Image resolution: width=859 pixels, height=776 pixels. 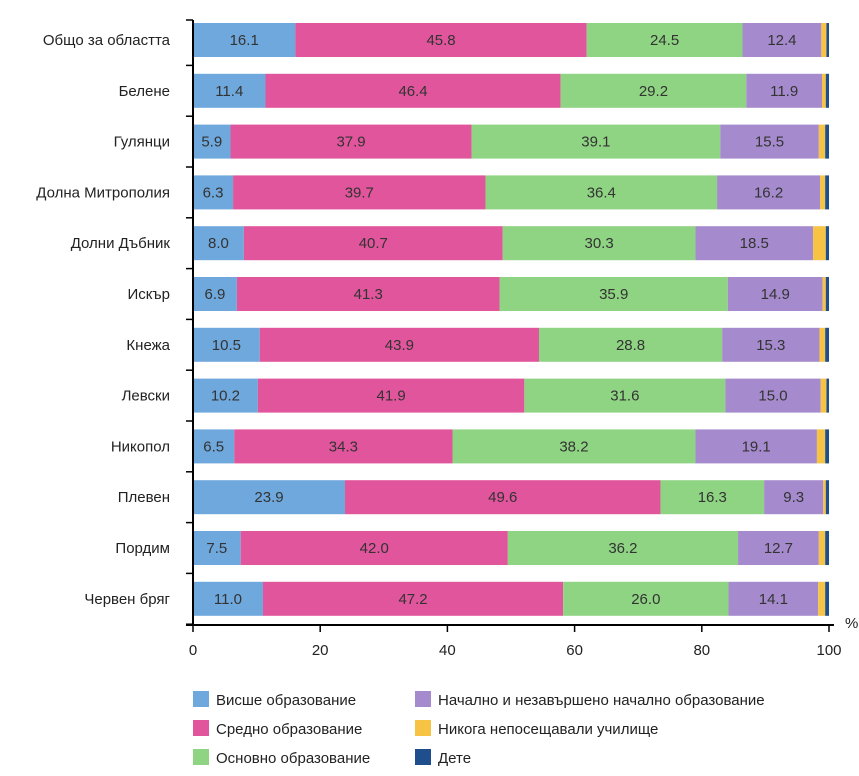 I want to click on category-label: Червен бряг, so click(x=127, y=599).